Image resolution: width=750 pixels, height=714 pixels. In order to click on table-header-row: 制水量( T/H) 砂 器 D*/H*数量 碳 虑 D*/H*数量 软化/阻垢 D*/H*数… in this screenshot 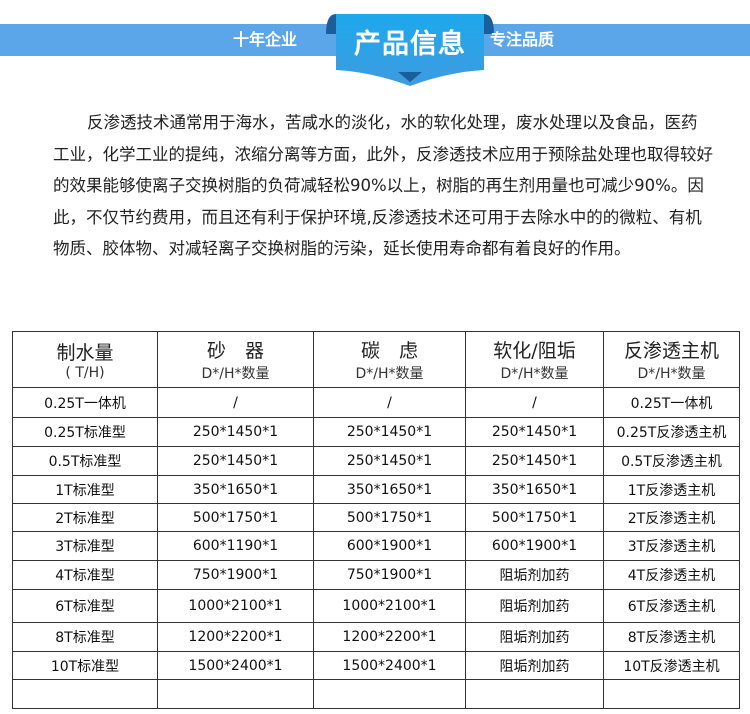, I will do `click(376, 359)`.